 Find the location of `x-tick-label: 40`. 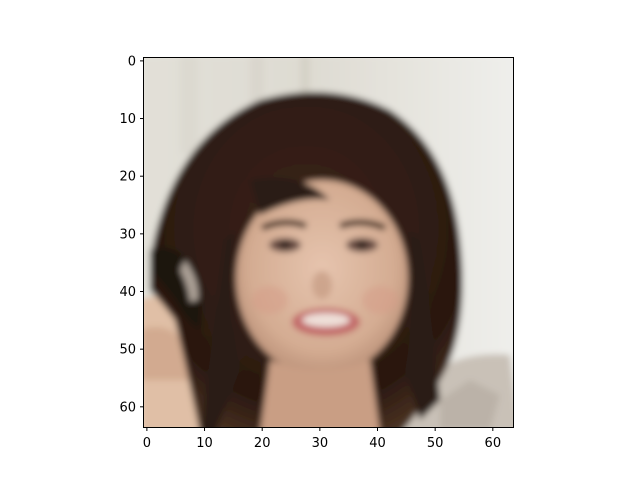

x-tick-label: 40 is located at coordinates (377, 443).